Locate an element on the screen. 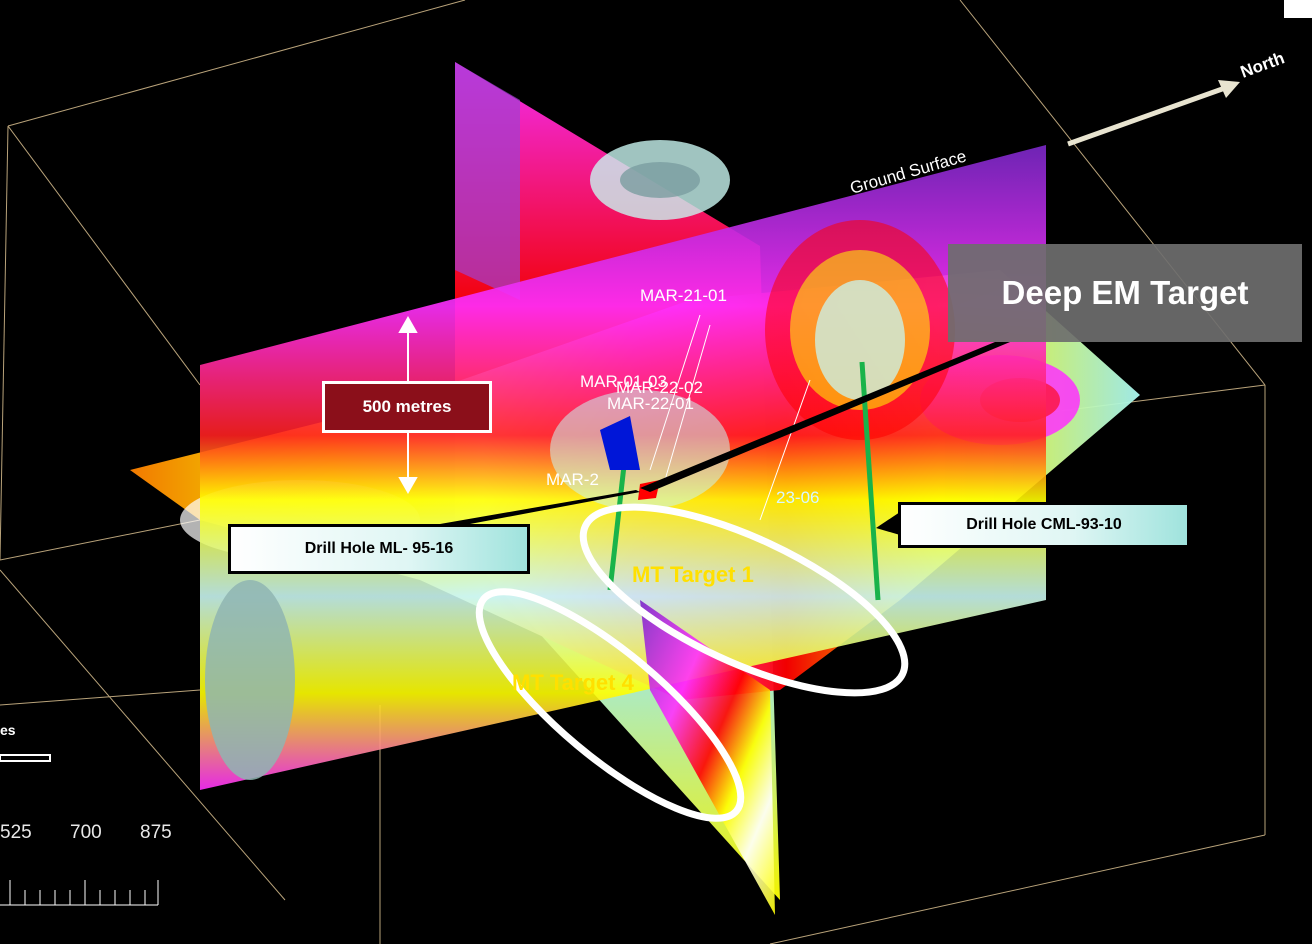  scale-tick-875: 875 is located at coordinates (156, 832).